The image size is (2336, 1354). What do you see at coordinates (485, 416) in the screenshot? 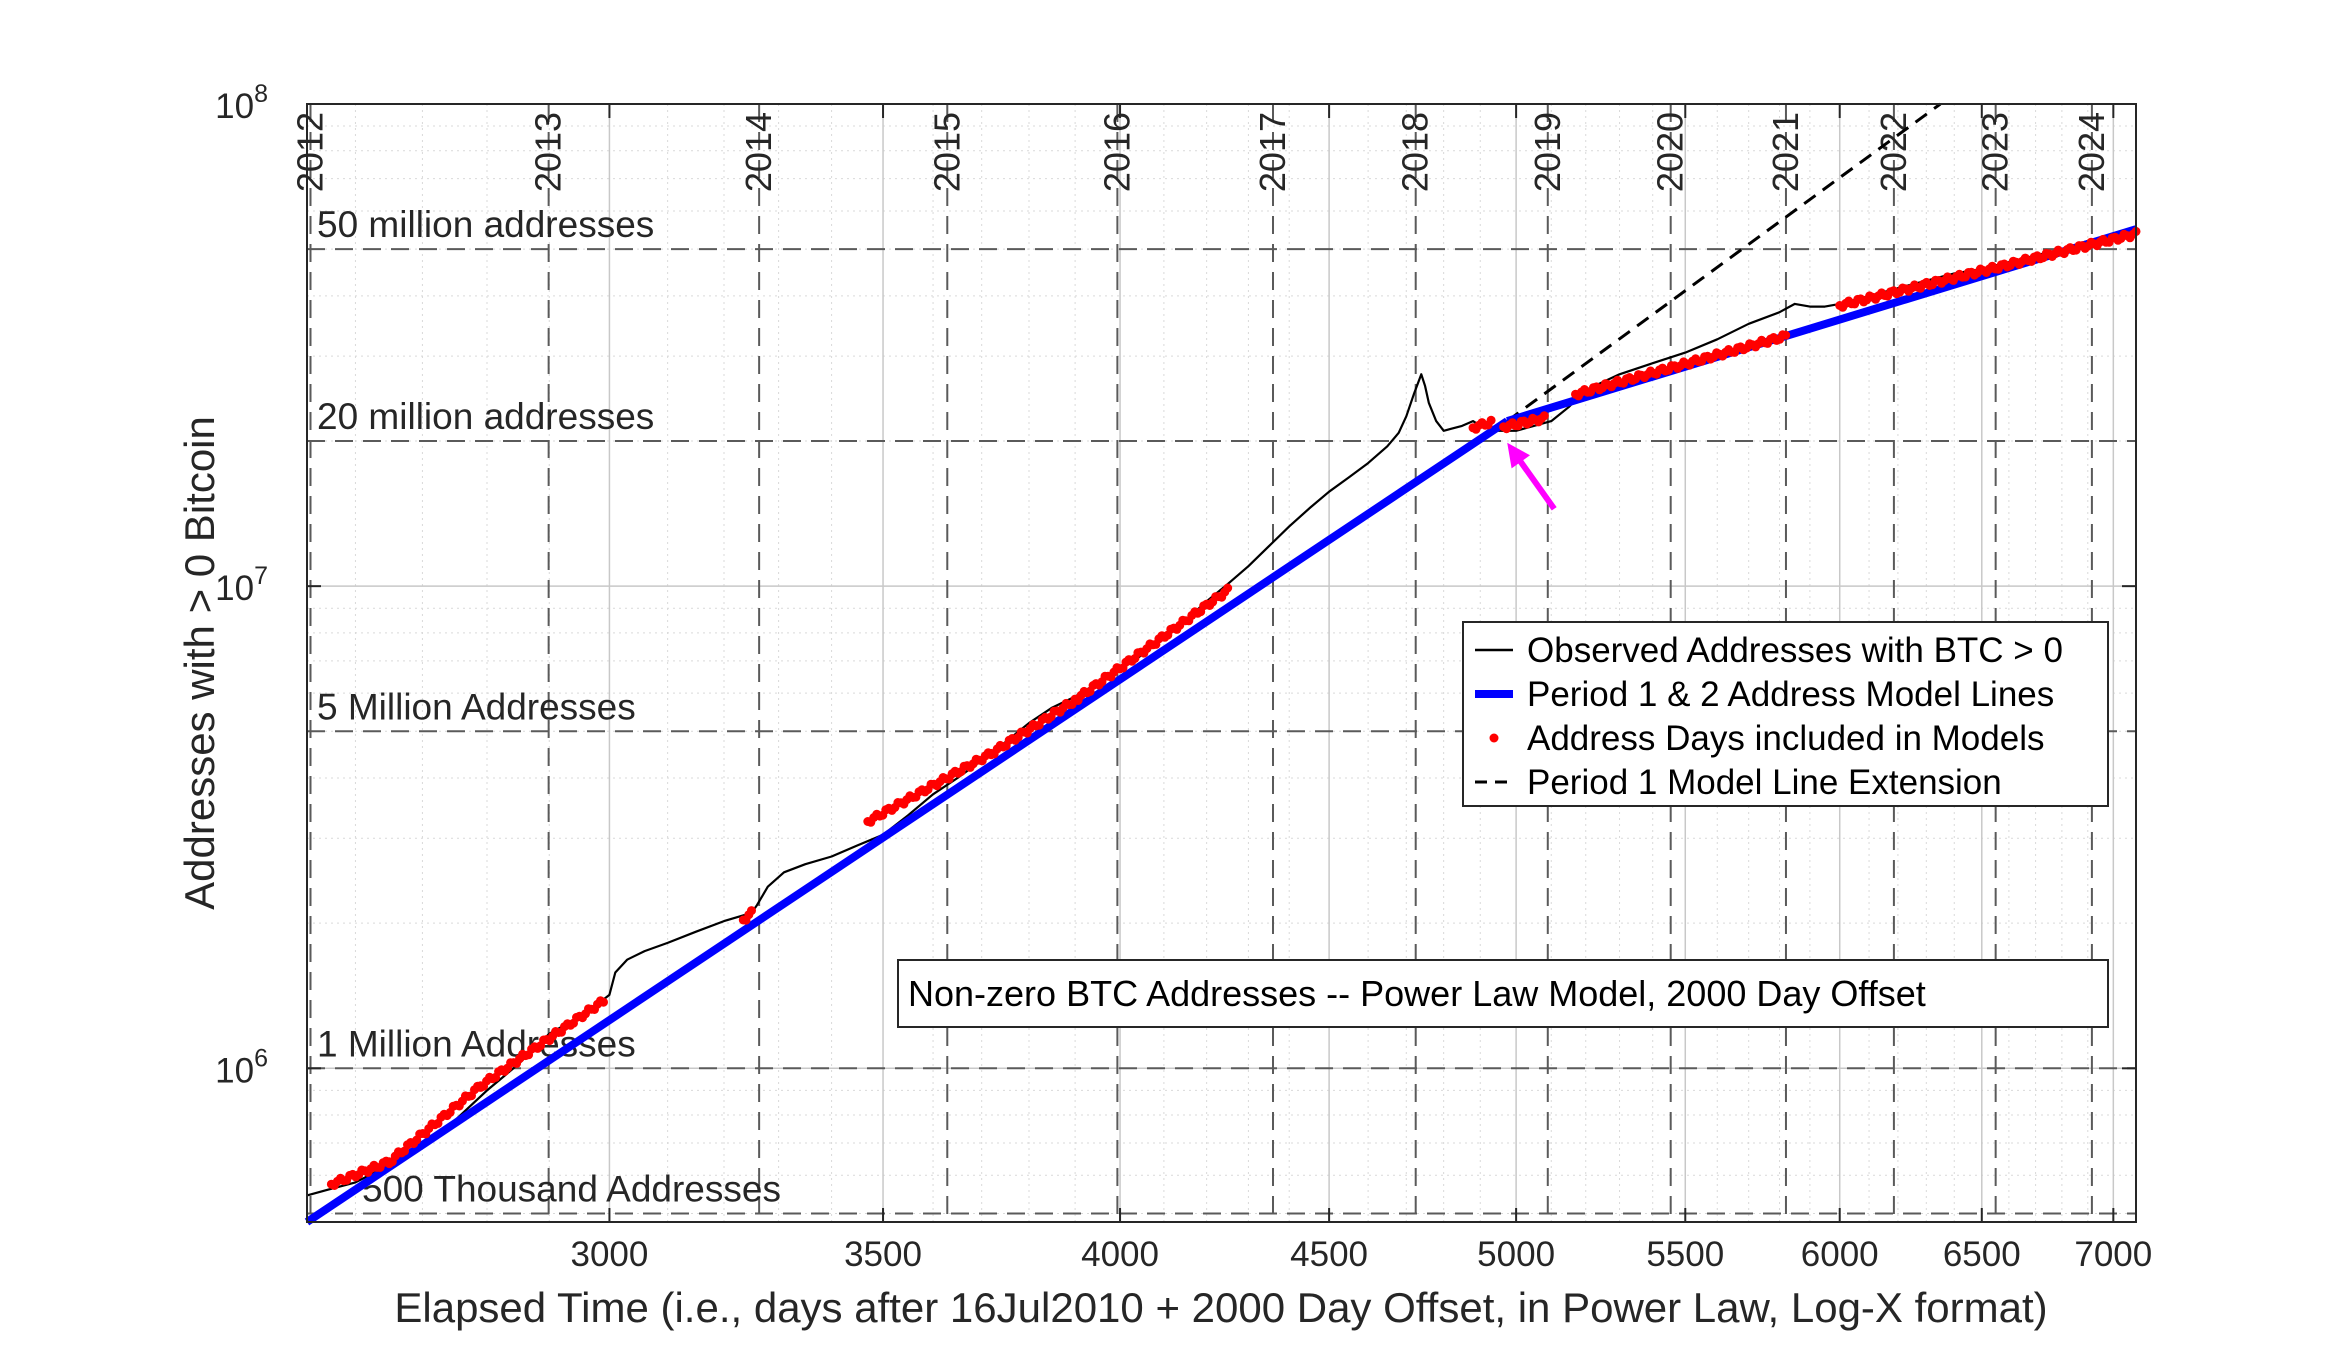
I see `reference-line-label: 20 million addresses` at bounding box center [485, 416].